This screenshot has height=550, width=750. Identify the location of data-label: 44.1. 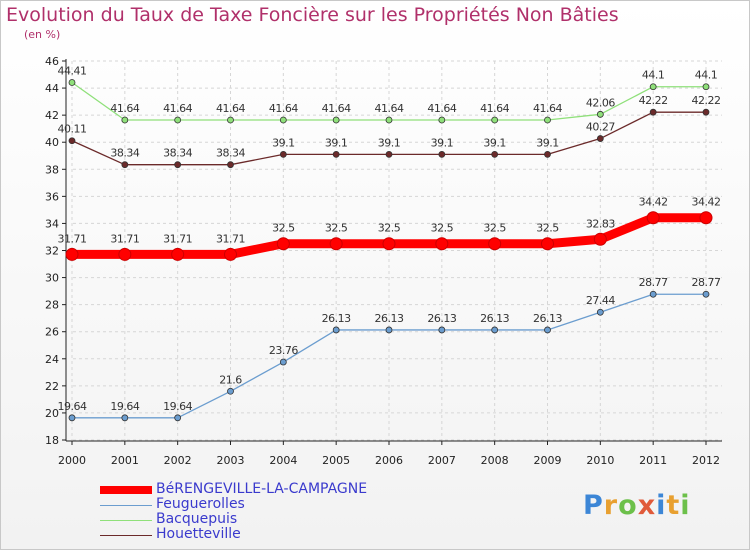
(706, 75).